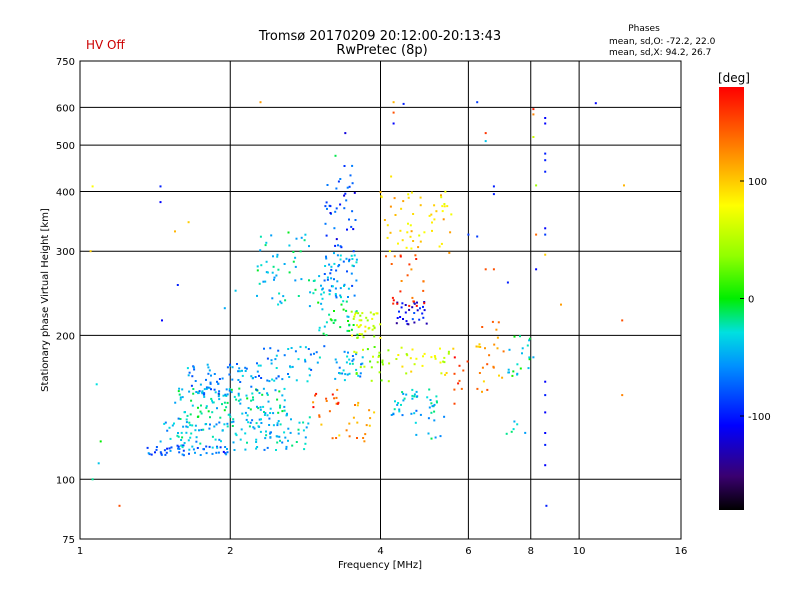 The image size is (800, 600). I want to click on colorbar-label: [deg], so click(734, 78).